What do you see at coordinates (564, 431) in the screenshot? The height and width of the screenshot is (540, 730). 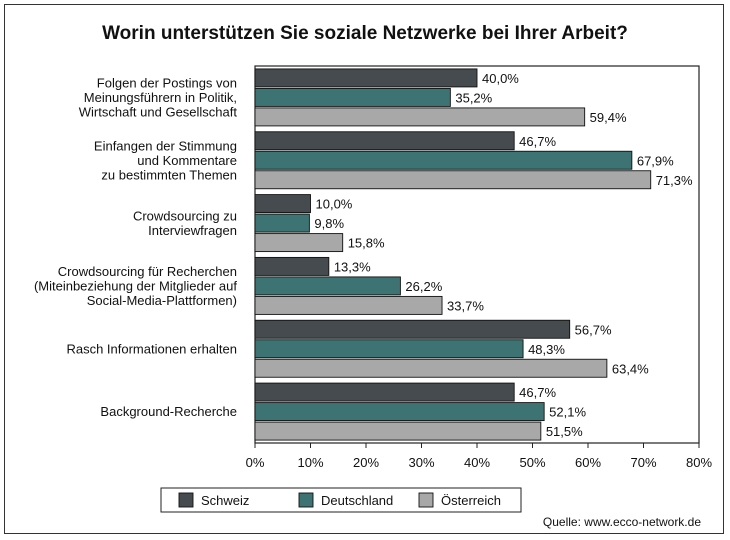 I see `data-label: 51,5%` at bounding box center [564, 431].